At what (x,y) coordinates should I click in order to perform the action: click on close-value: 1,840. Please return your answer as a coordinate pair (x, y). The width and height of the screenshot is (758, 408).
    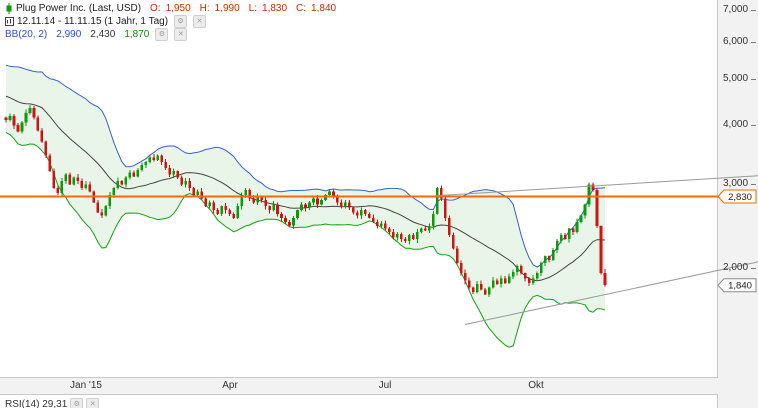
    Looking at the image, I should click on (324, 8).